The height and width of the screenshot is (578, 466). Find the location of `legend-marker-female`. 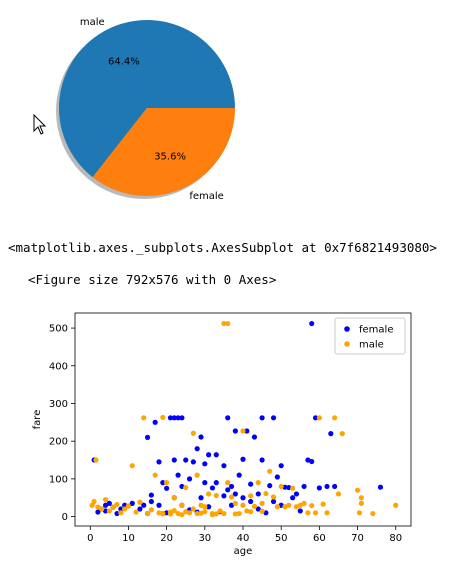

legend-marker-female is located at coordinates (347, 329).